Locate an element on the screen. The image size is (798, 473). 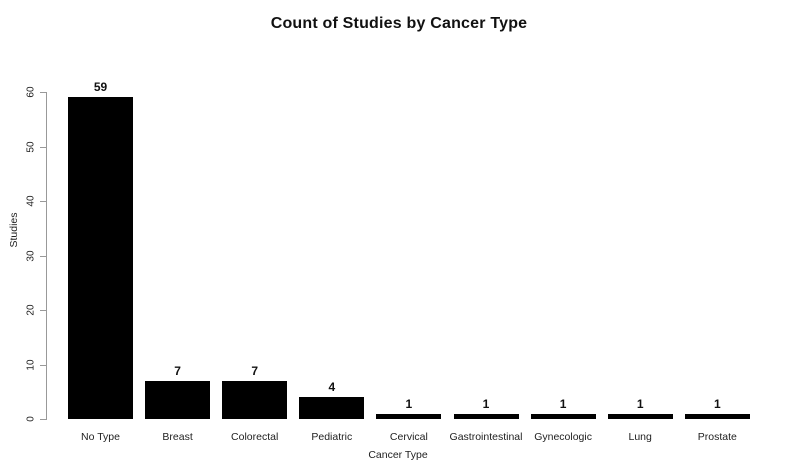
bar-value-label-breast: 7 is located at coordinates (177, 370).